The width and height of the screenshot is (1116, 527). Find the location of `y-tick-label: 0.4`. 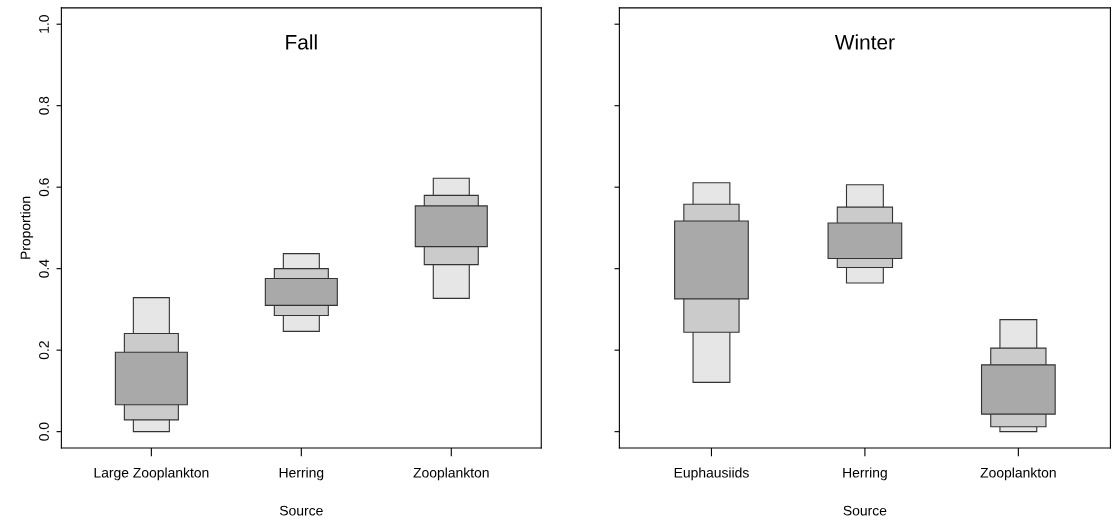

y-tick-label: 0.4 is located at coordinates (44, 268).